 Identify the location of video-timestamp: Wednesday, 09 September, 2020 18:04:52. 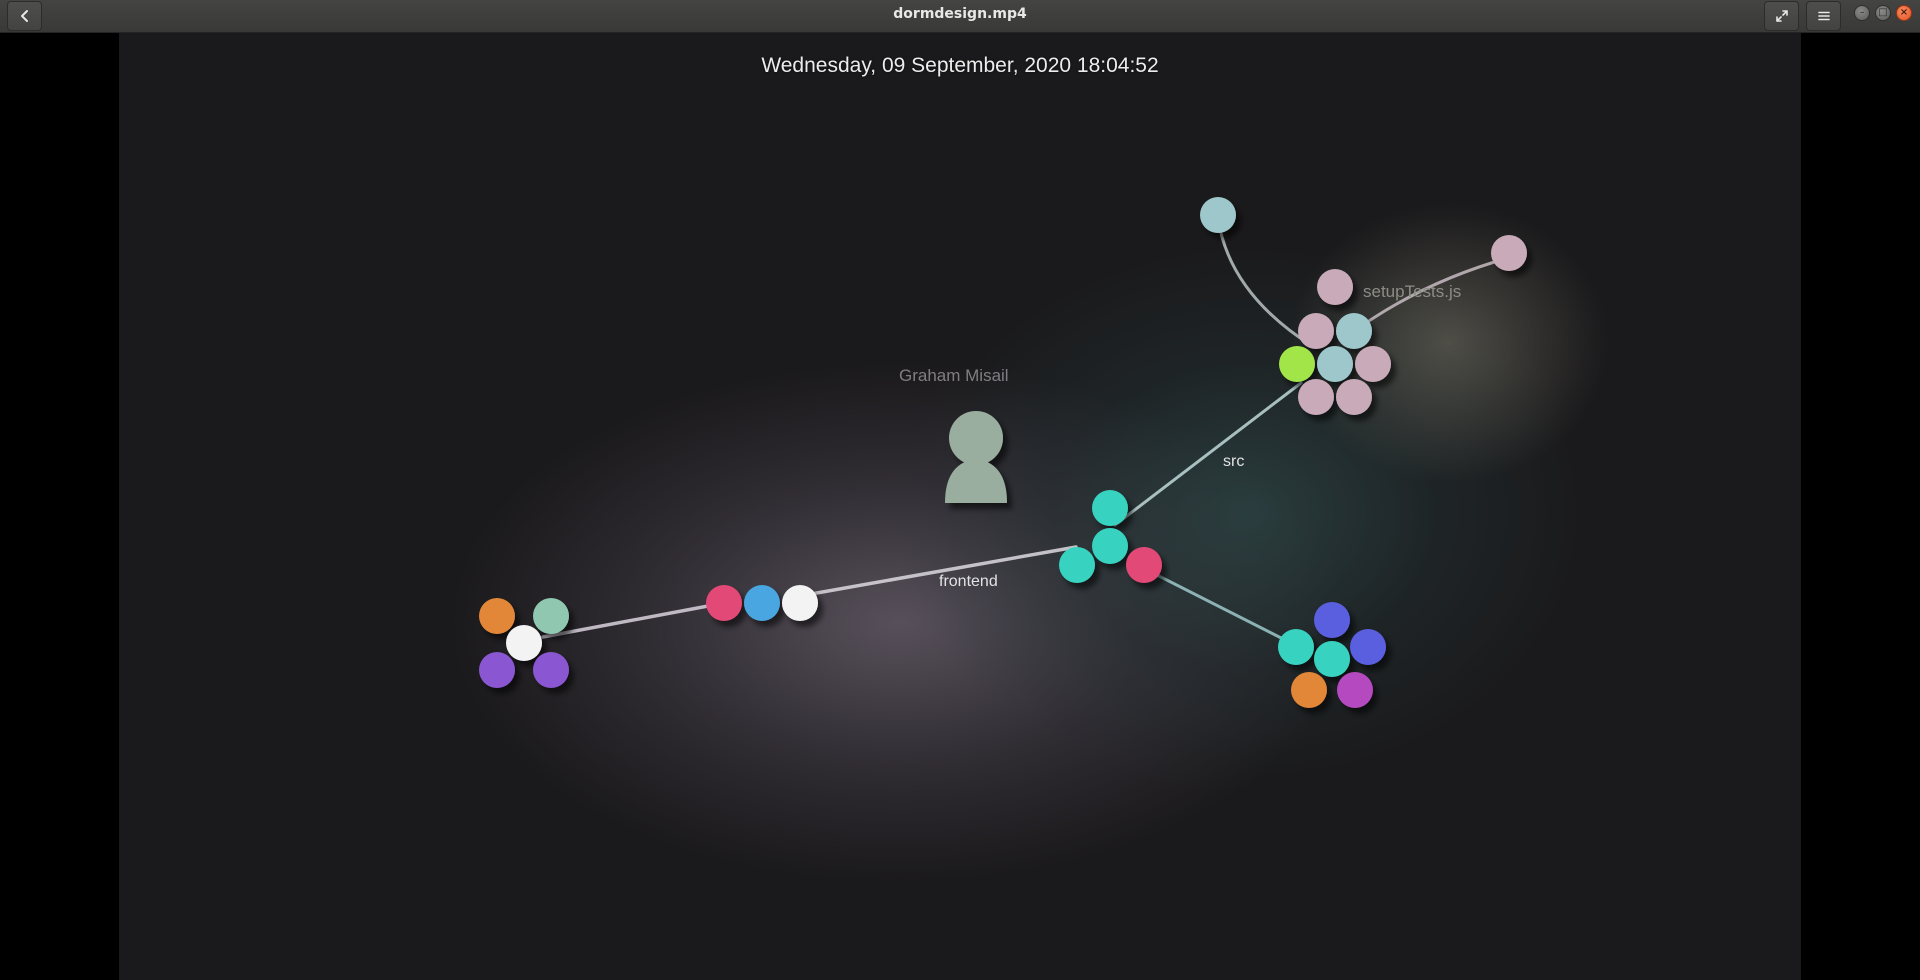
(960, 65).